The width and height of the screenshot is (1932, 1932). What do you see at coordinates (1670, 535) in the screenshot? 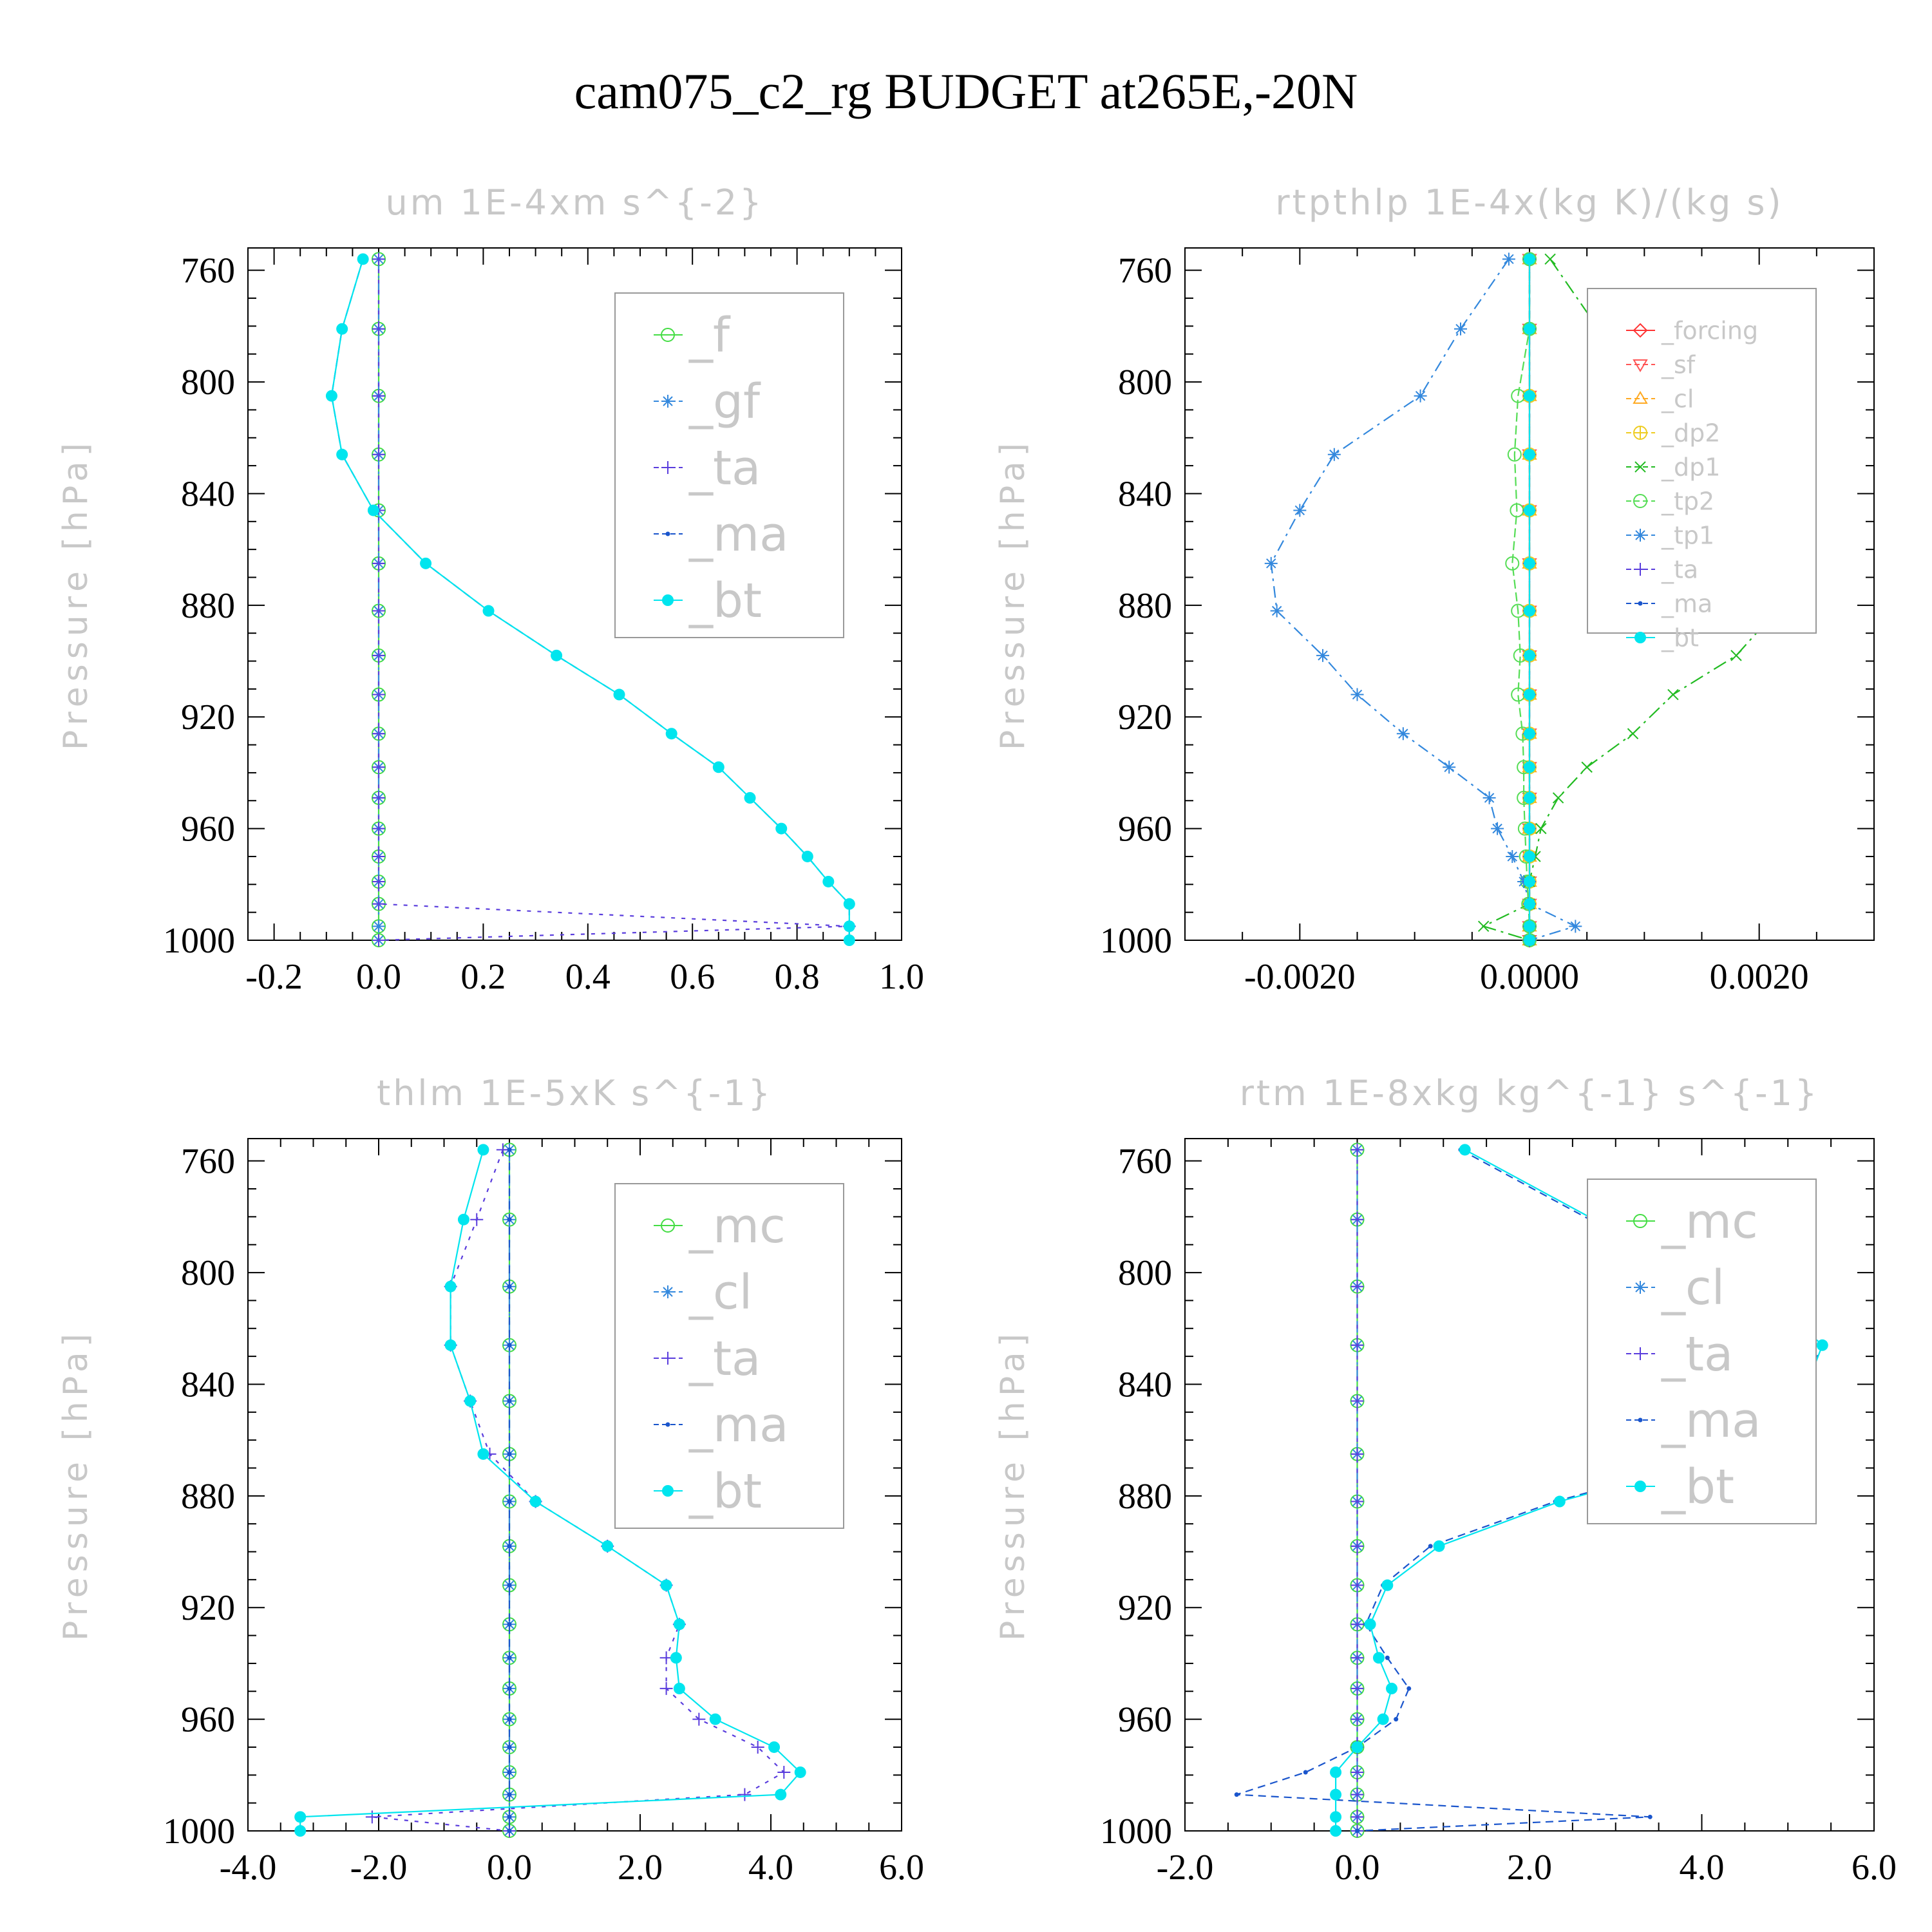
I see `legend-item: _tp1` at bounding box center [1670, 535].